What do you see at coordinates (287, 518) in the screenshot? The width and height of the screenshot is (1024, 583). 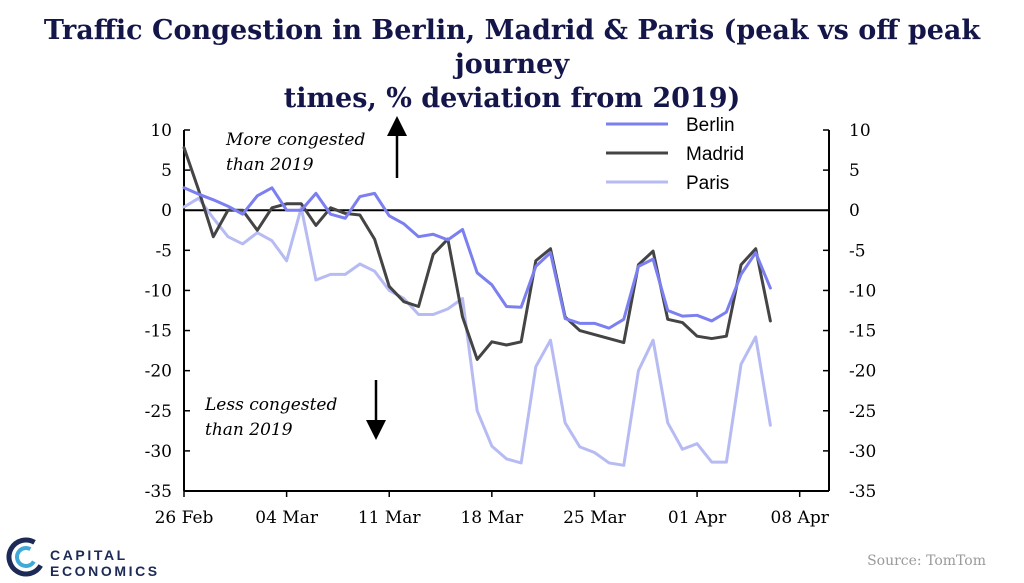 I see `x-tick-label: 04 Mar` at bounding box center [287, 518].